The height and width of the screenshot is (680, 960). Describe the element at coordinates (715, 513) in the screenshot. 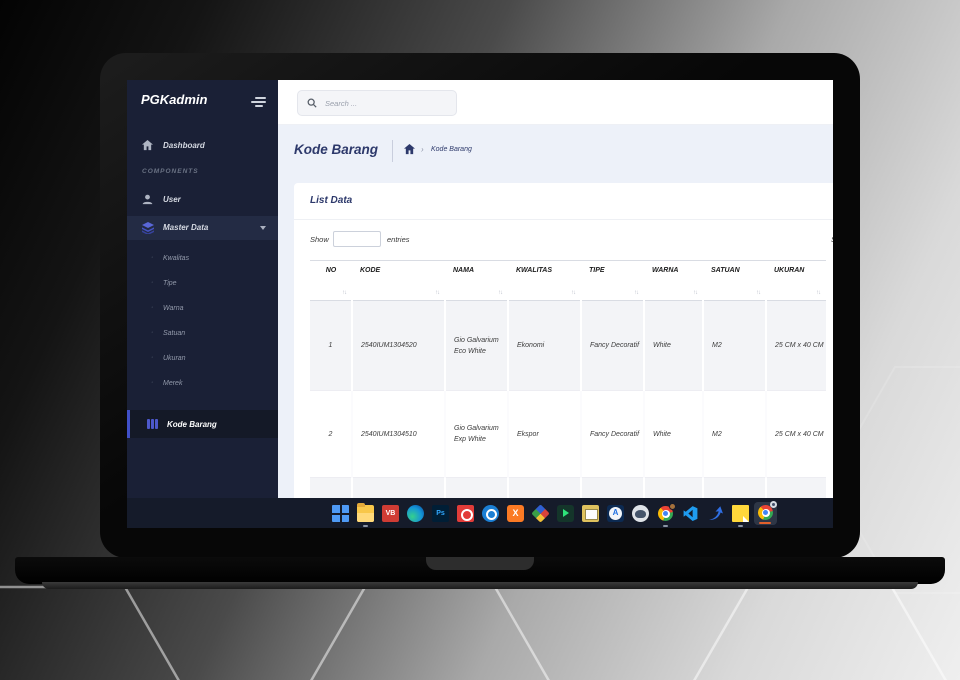

I see `download-manager-icon` at that location.